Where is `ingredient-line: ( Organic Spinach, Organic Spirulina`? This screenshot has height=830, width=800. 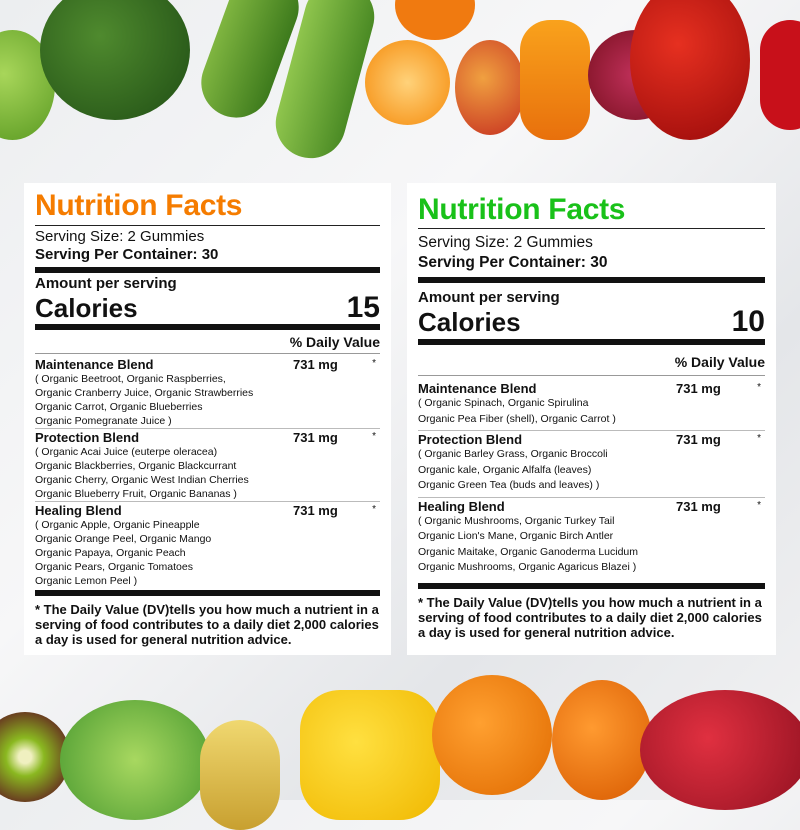 ingredient-line: ( Organic Spinach, Organic Spirulina is located at coordinates (503, 403).